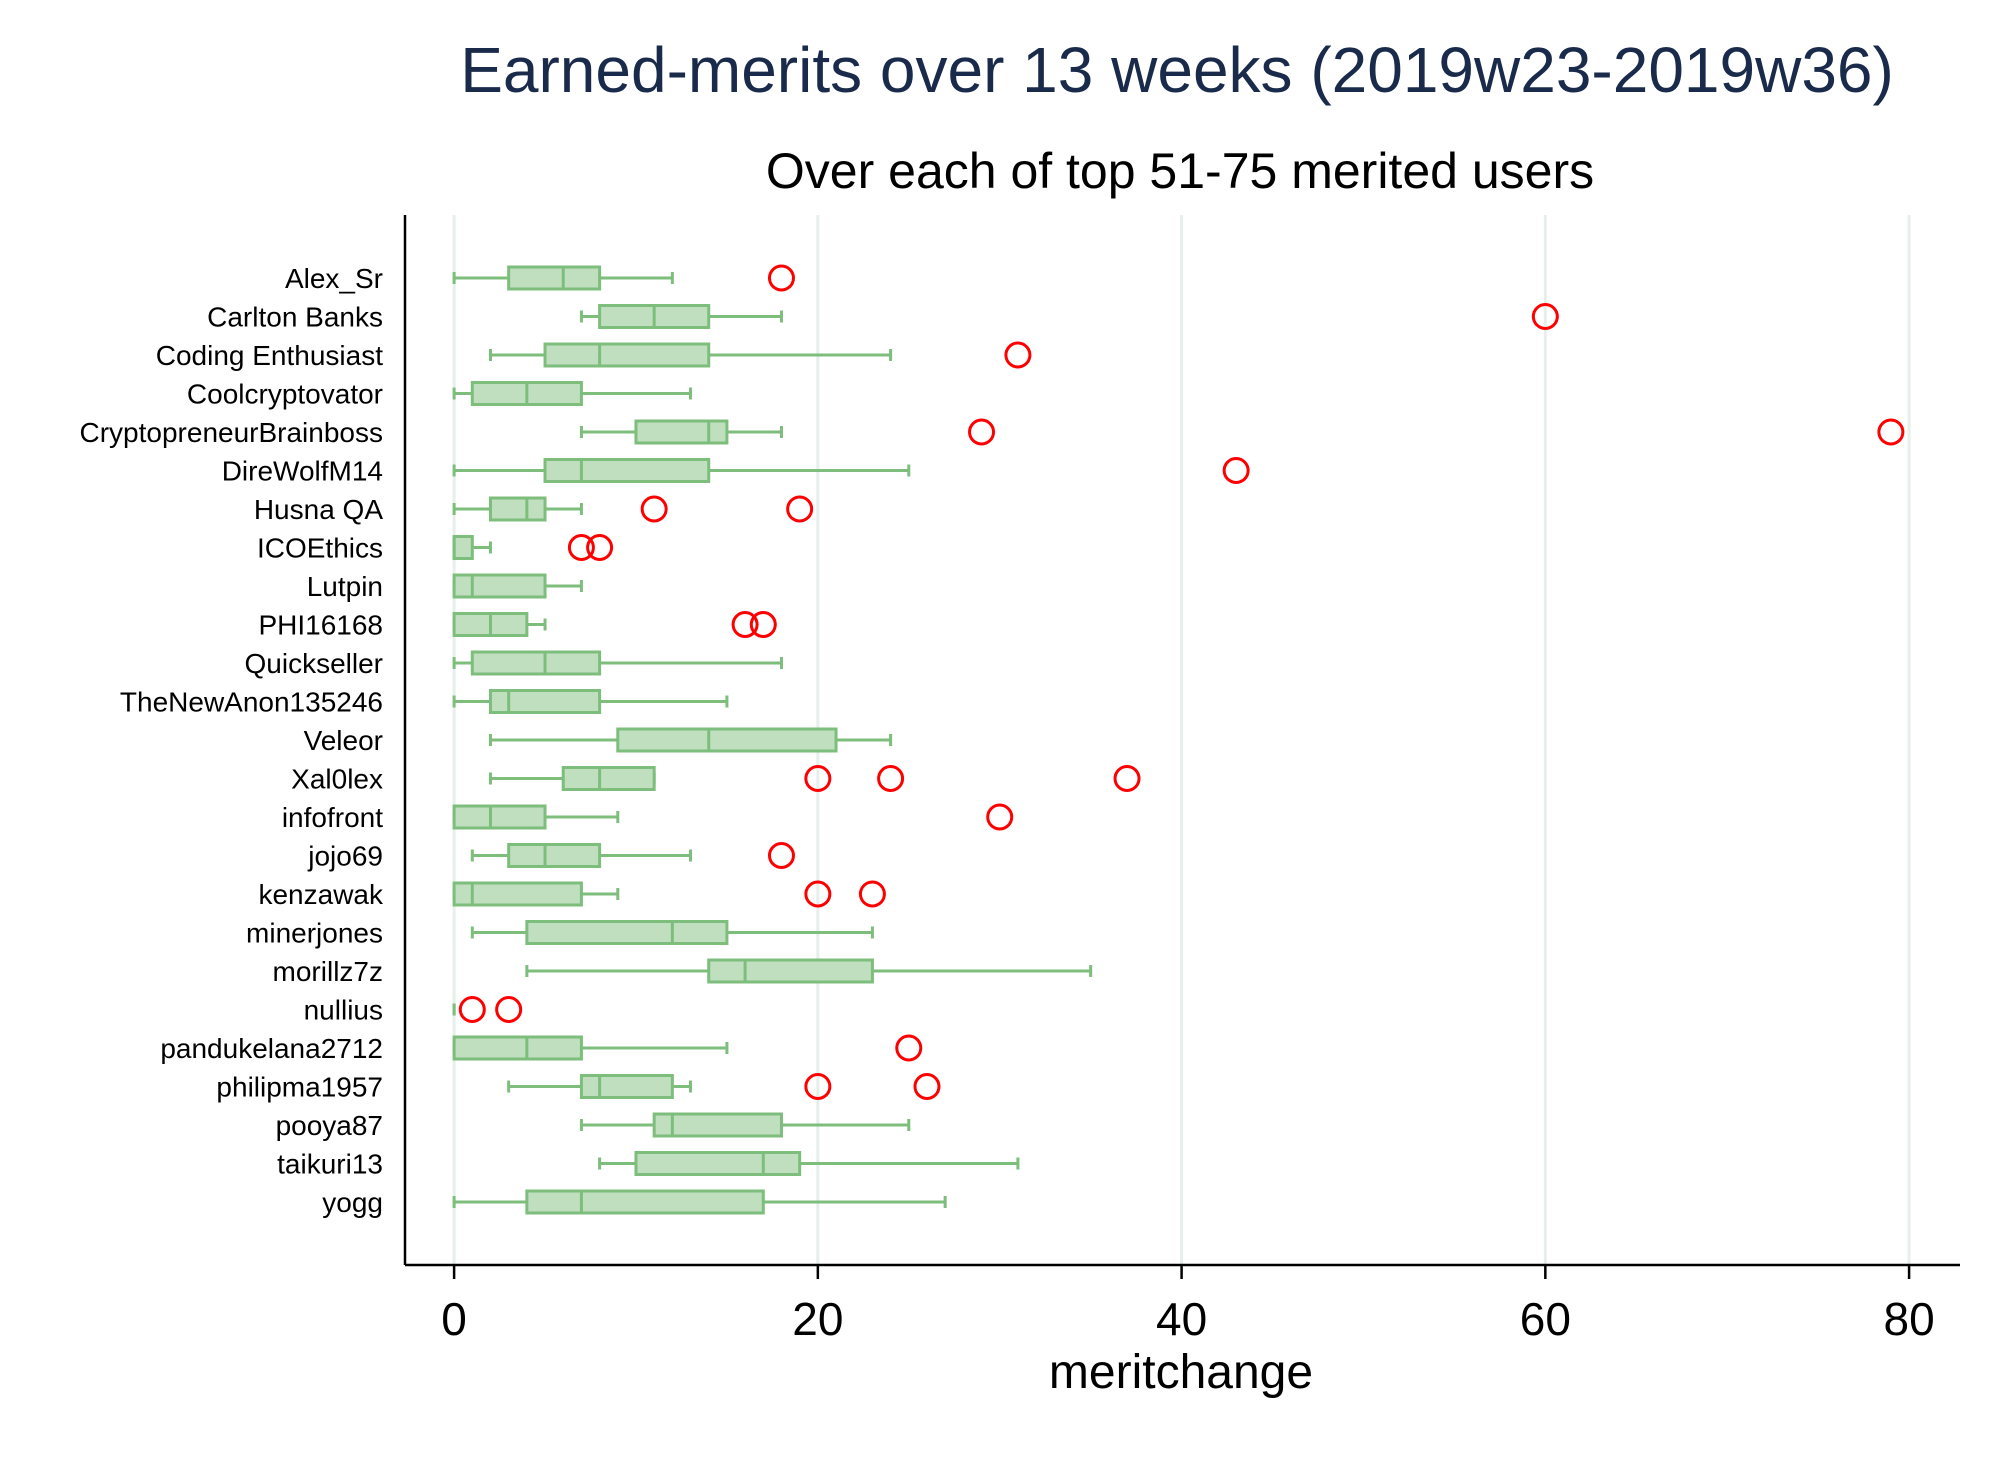  Describe the element at coordinates (318, 509) in the screenshot. I see `category-label: Husna QA` at that location.